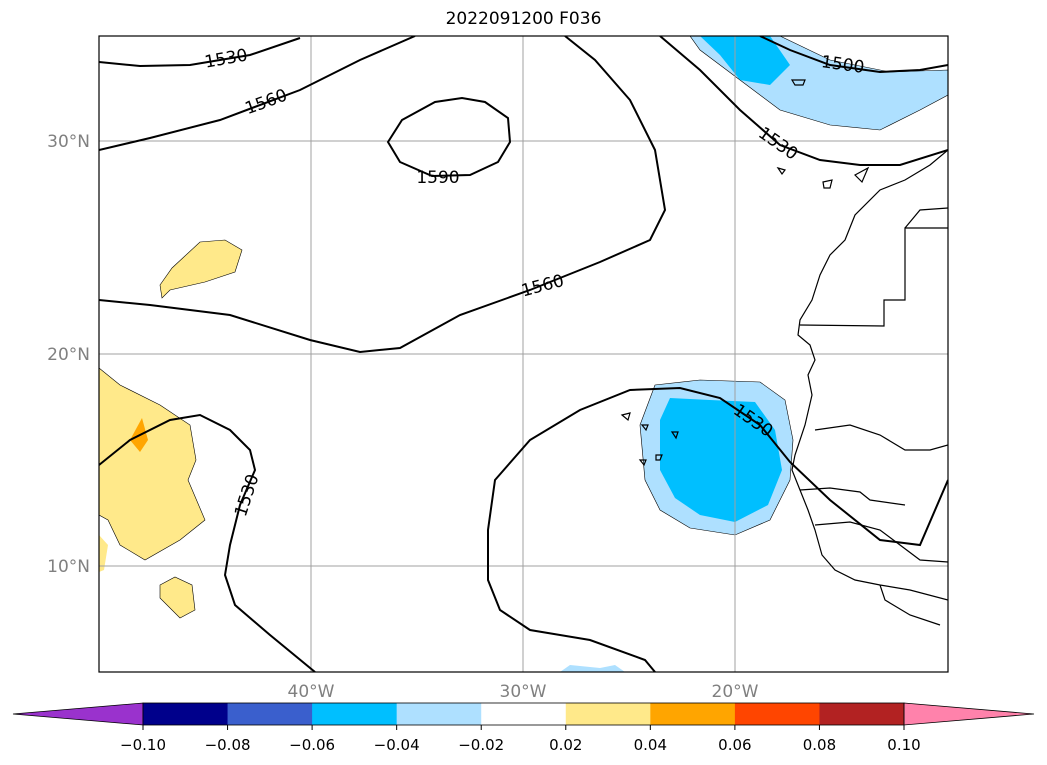 The width and height of the screenshot is (1047, 765). I want to click on colorbar-segments, so click(524, 714).